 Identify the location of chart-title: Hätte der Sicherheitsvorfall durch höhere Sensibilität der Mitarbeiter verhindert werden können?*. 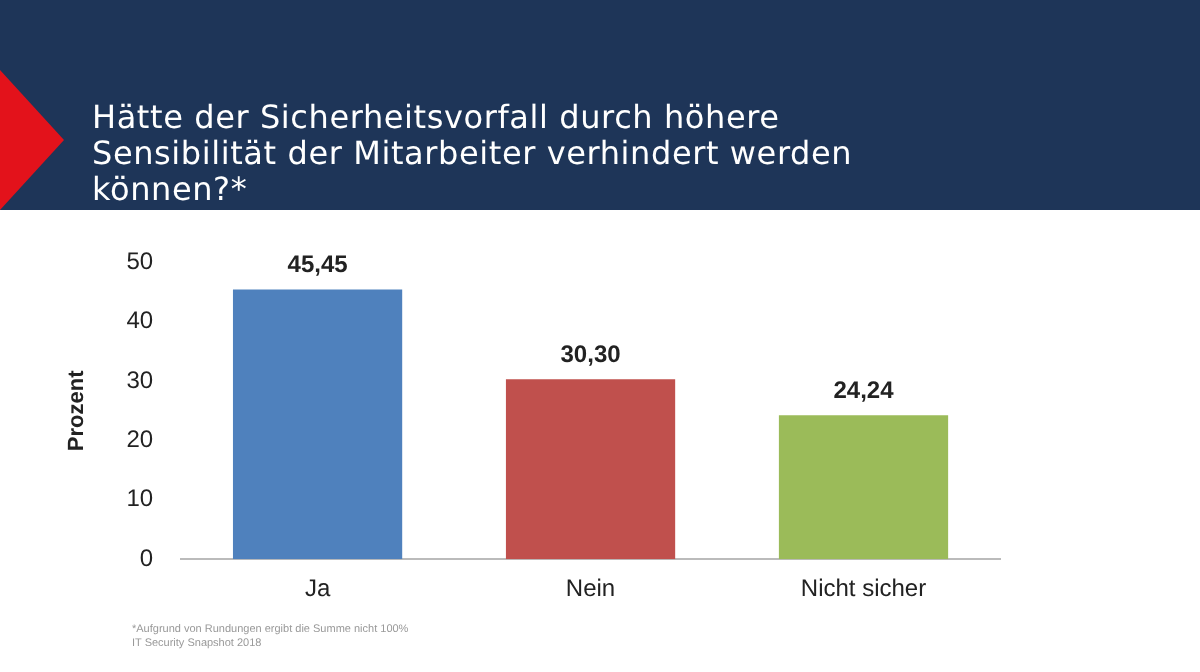
(473, 153).